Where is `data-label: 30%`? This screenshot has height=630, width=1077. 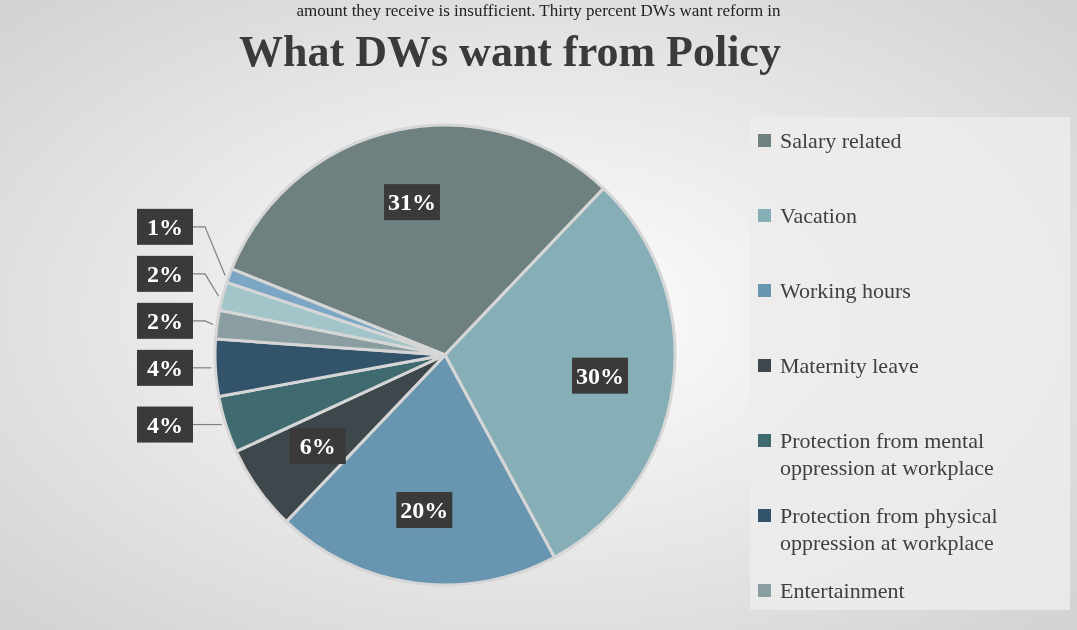 data-label: 30% is located at coordinates (600, 375).